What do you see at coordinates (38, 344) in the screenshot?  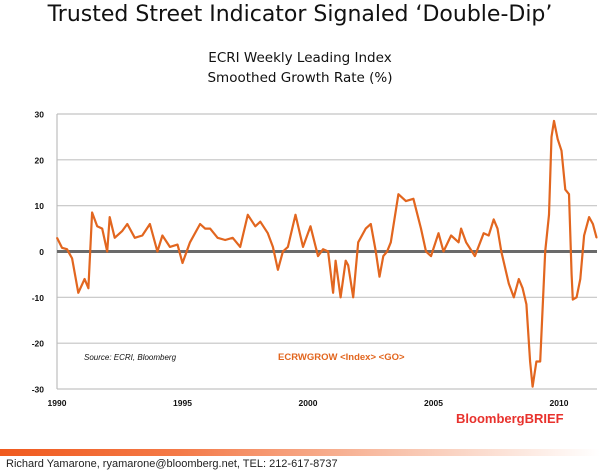 I see `y-tick-label: -20` at bounding box center [38, 344].